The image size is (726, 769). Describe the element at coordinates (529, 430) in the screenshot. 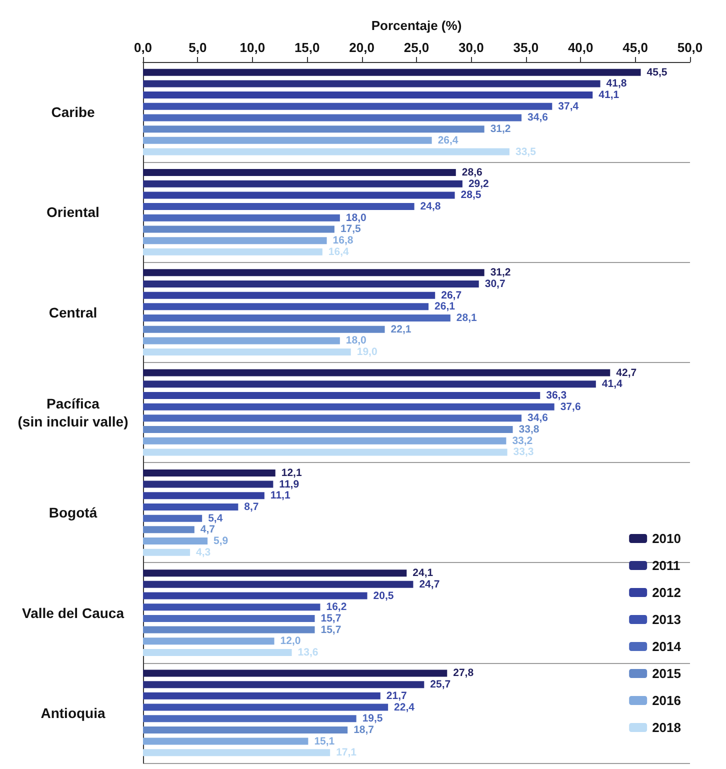

I see `data-label: 33,8` at that location.